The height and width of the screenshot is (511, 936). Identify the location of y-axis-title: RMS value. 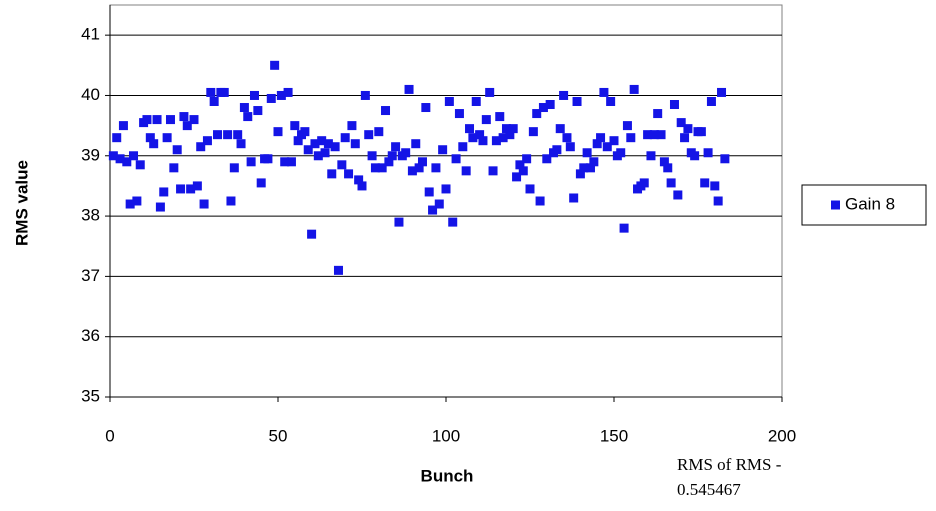
(21, 203).